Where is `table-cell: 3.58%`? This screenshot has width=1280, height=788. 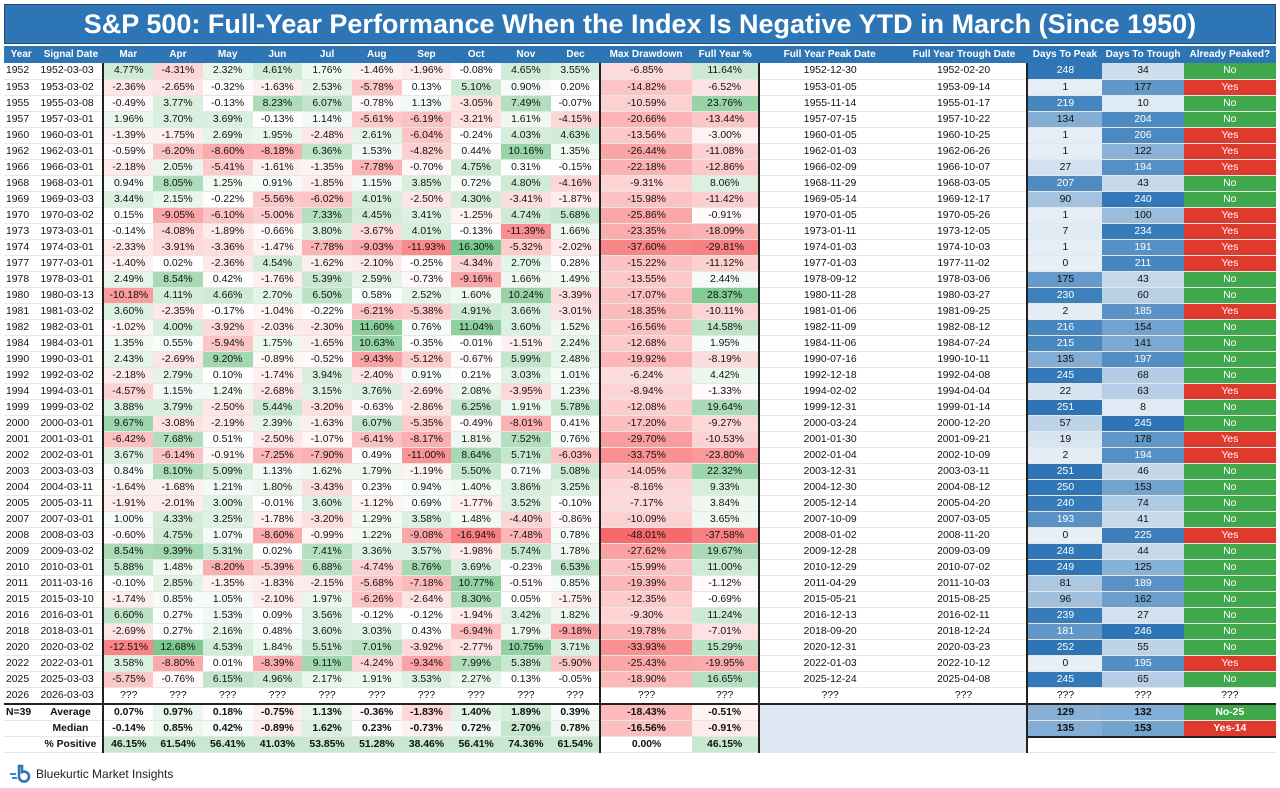
table-cell: 3.58% is located at coordinates (426, 519).